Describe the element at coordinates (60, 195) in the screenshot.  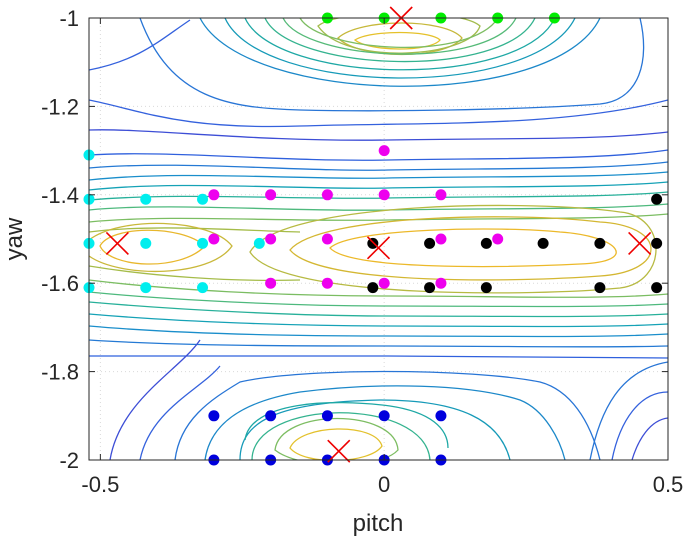
I see `y-tick-label: -1.4` at that location.